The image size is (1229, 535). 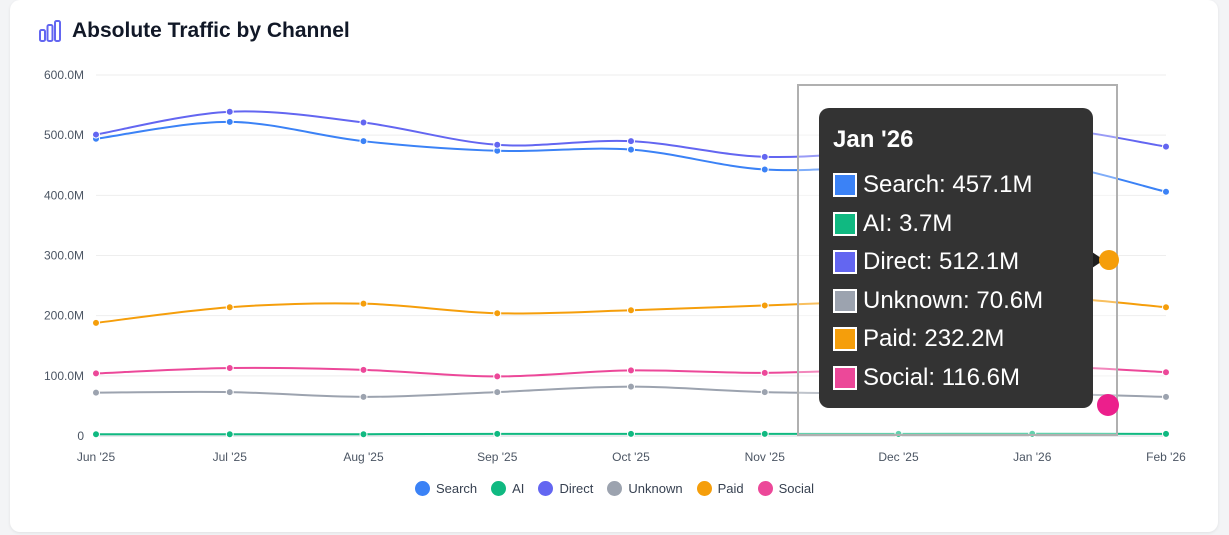 I want to click on chart-title: Absolute Traffic by Channel, so click(x=211, y=30).